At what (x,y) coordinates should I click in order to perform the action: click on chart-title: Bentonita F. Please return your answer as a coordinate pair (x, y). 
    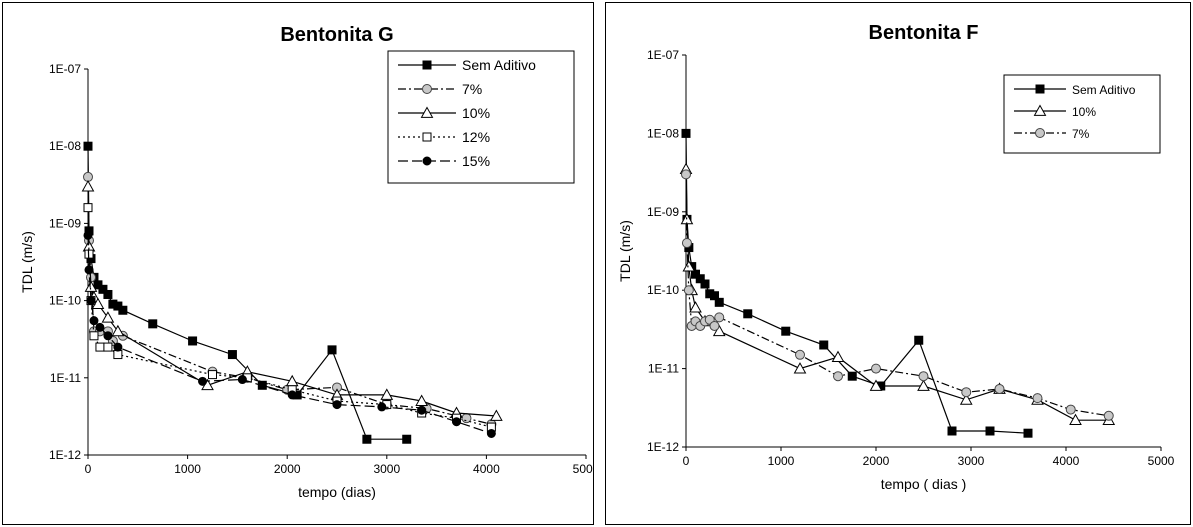
    Looking at the image, I should click on (924, 33).